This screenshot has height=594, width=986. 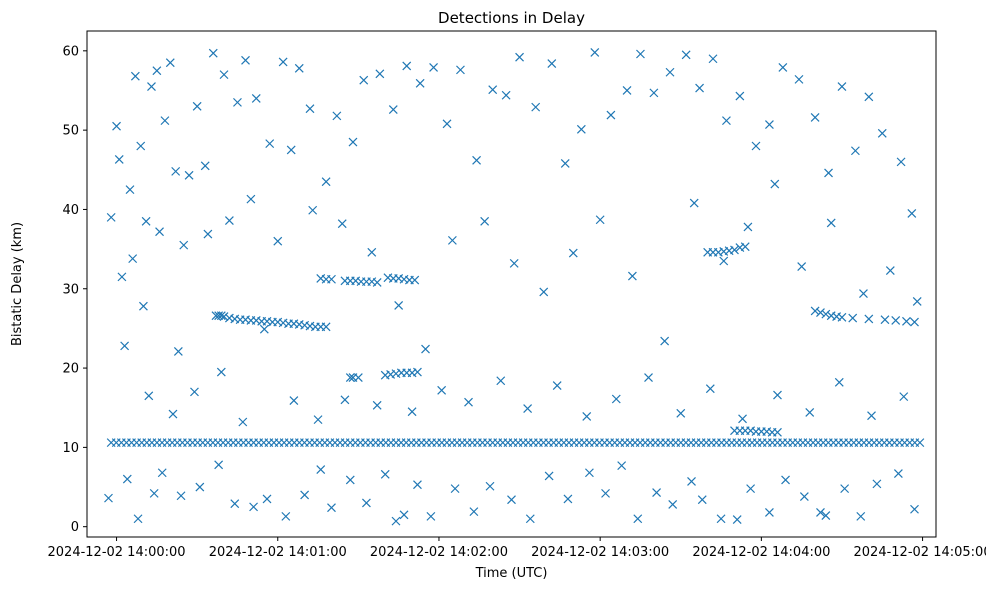 What do you see at coordinates (70, 448) in the screenshot?
I see `y-tick-label: 10` at bounding box center [70, 448].